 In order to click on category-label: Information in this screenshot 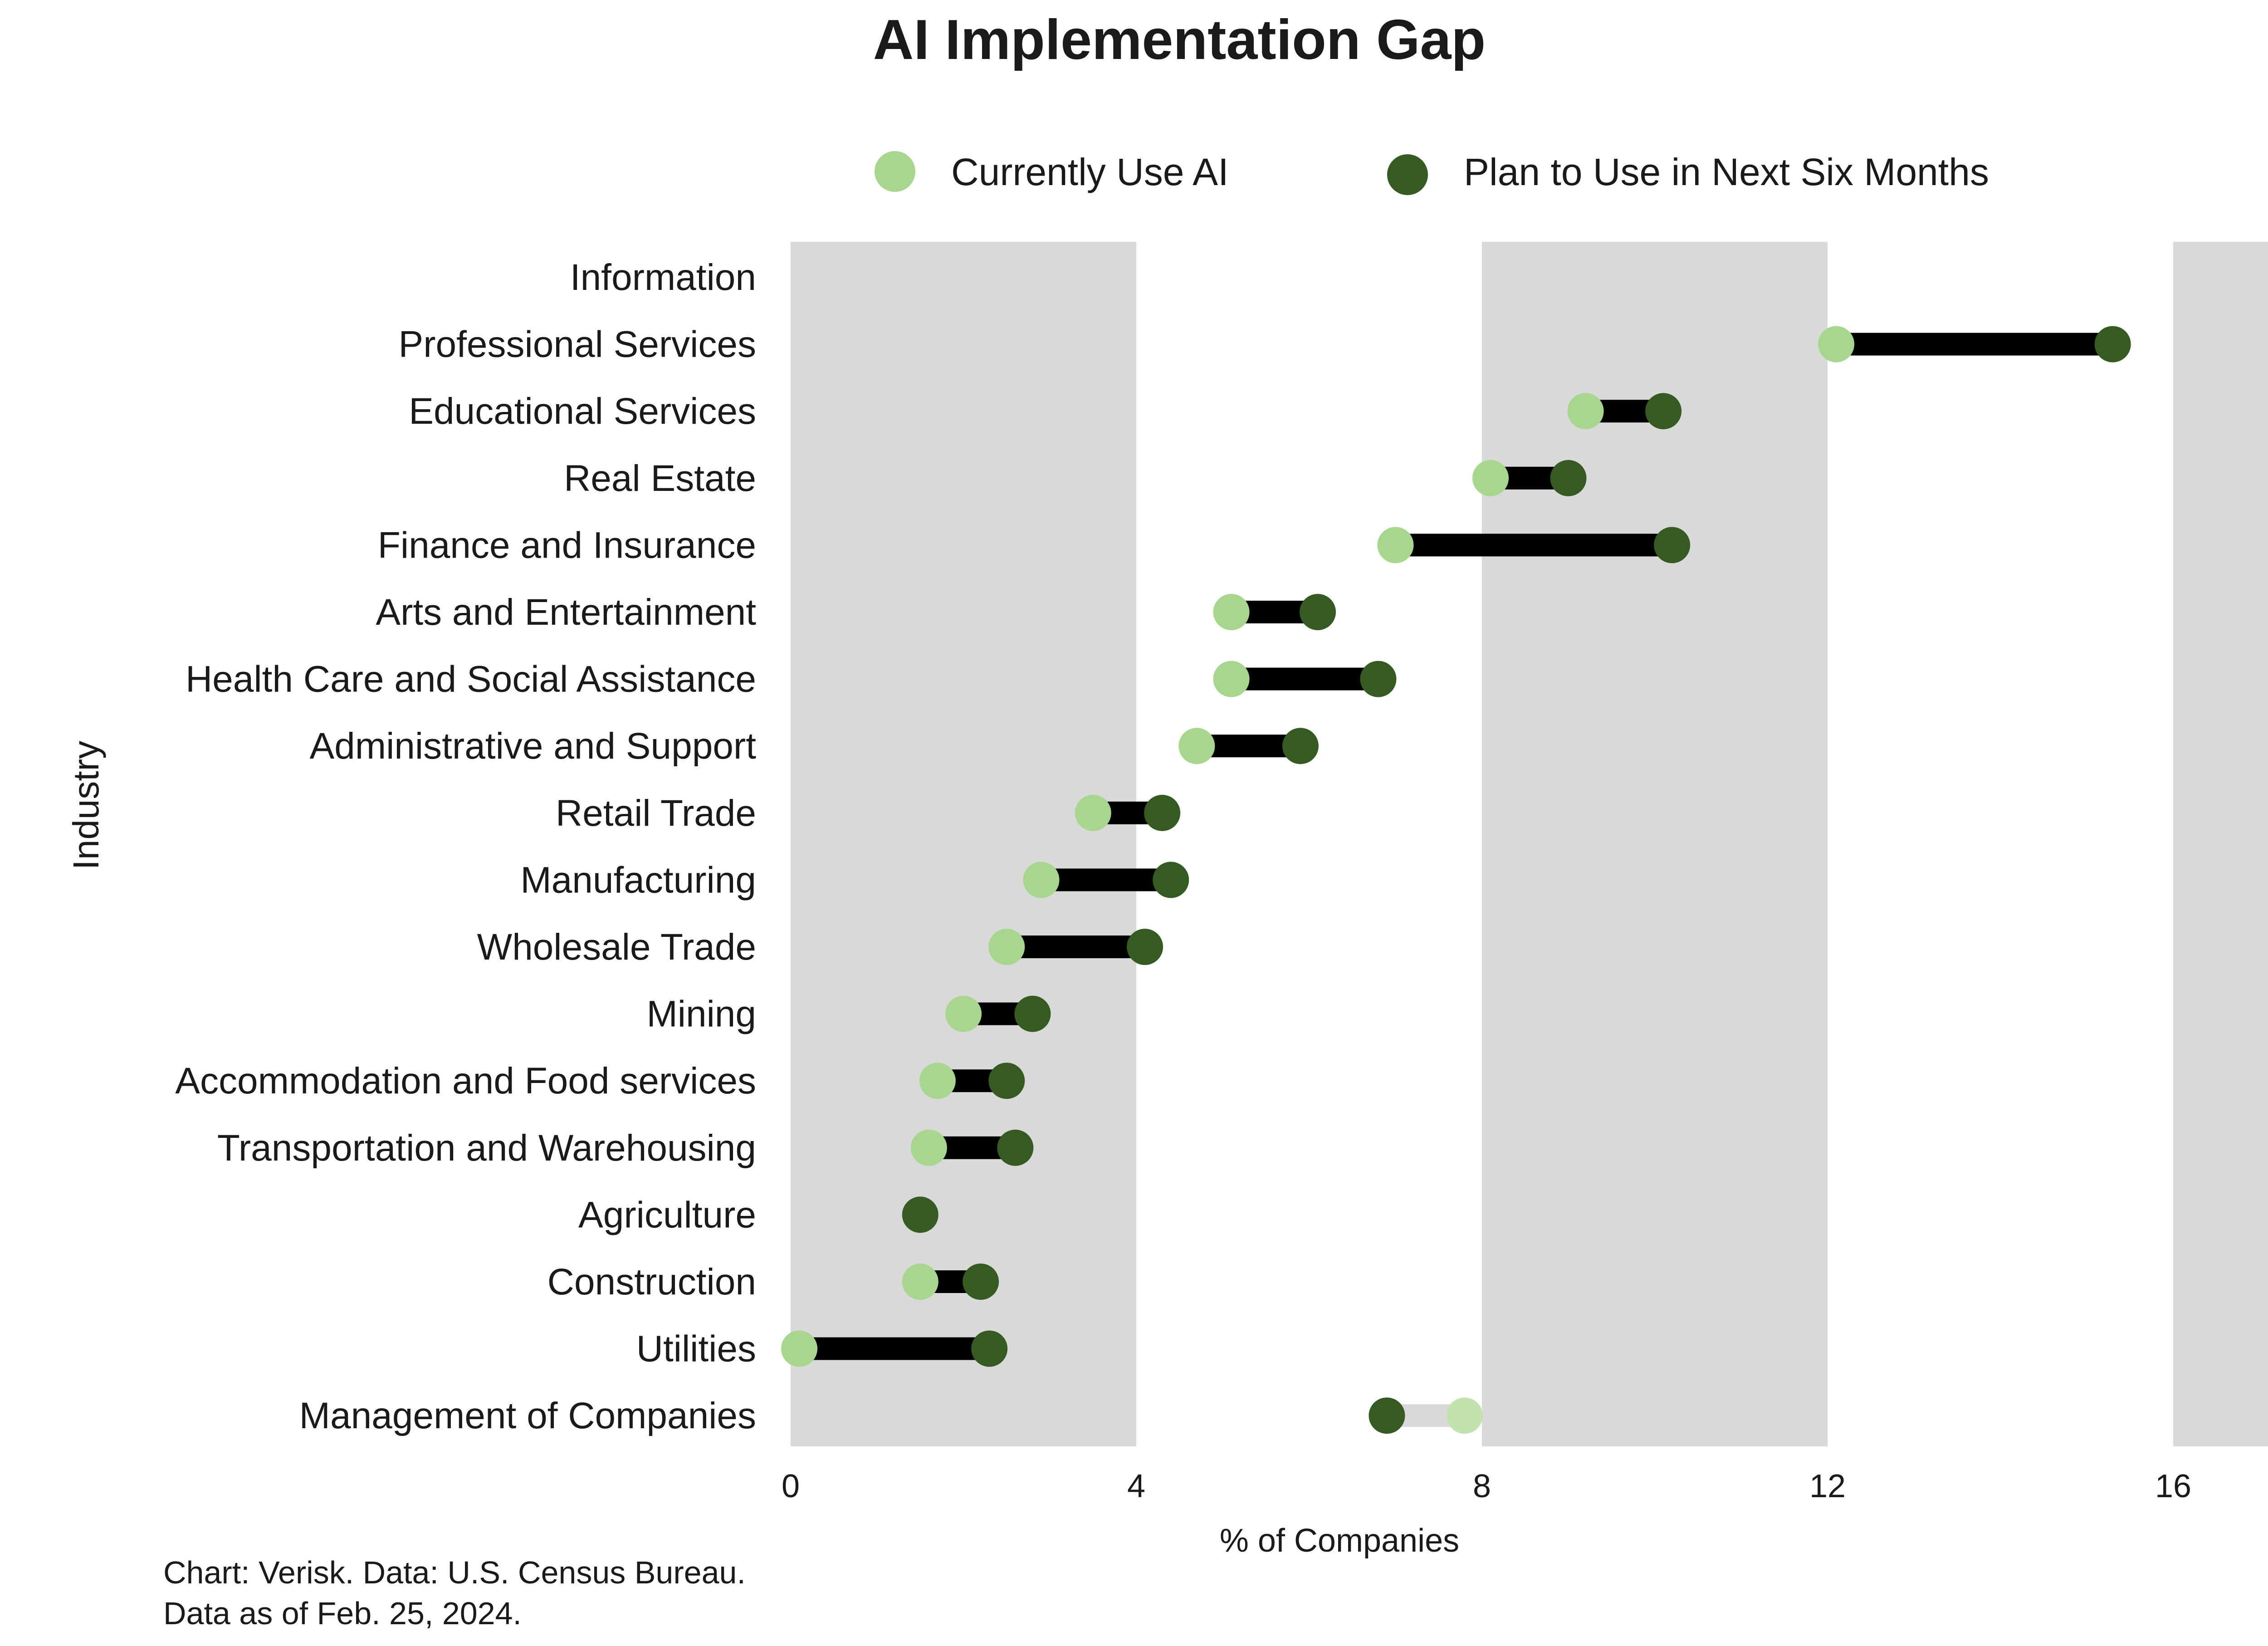, I will do `click(663, 278)`.